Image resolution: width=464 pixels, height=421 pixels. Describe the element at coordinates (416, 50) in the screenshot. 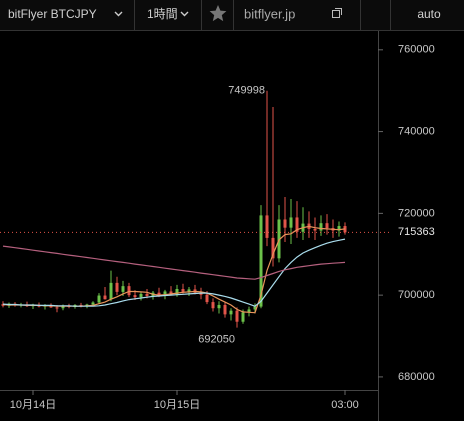

I see `y-tick-label: 760000` at that location.